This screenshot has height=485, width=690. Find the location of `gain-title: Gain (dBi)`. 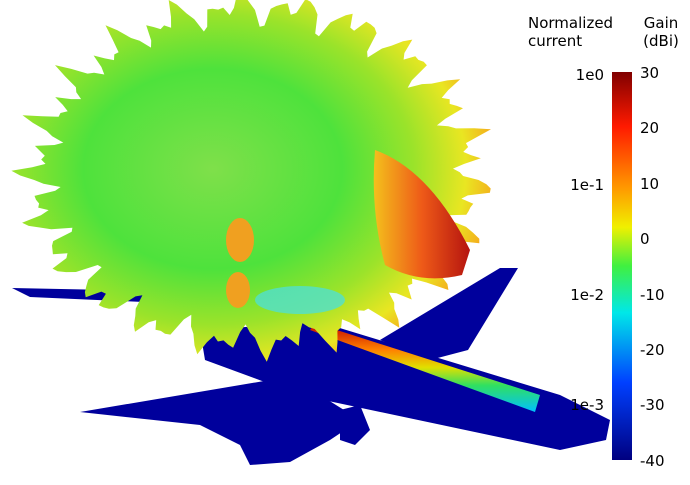

gain-title: Gain (dBi) is located at coordinates (661, 32).